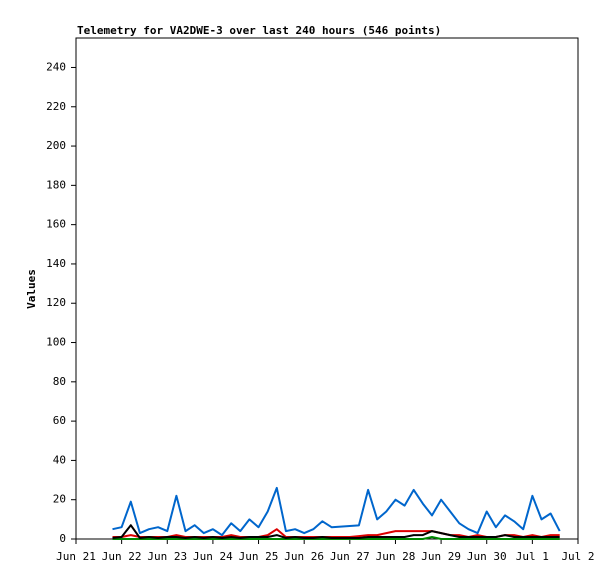 The width and height of the screenshot is (615, 579). Describe the element at coordinates (59, 381) in the screenshot. I see `y-tick-label: 80` at that location.